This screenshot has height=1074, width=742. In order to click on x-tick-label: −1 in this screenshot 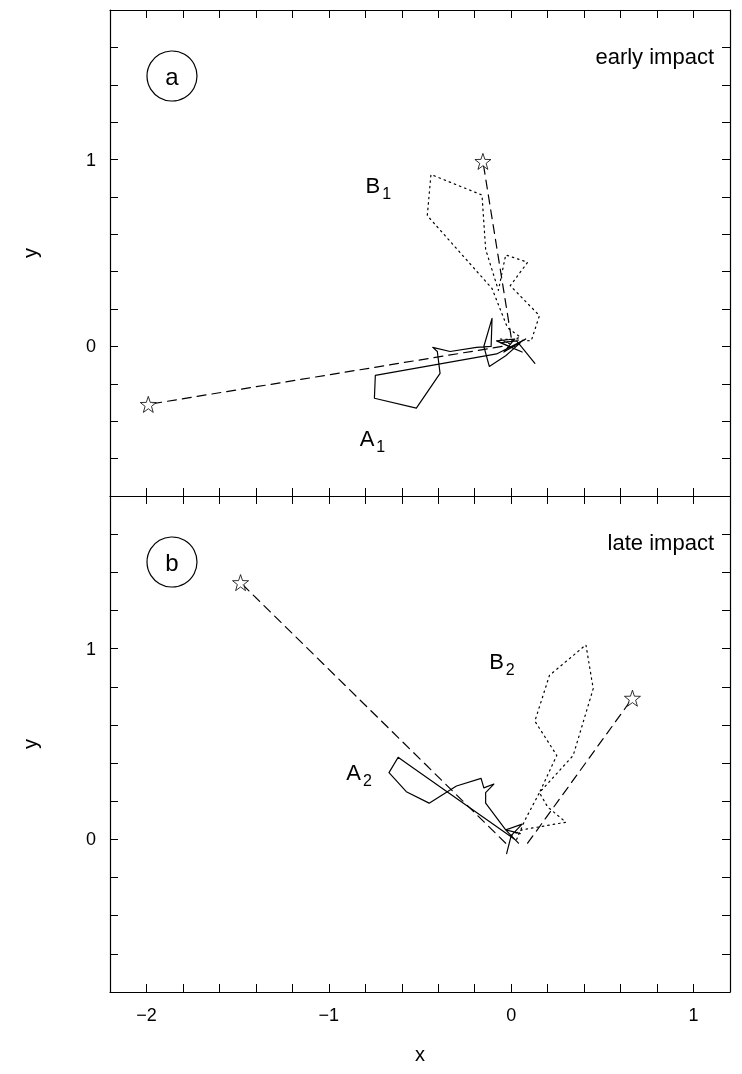, I will do `click(329, 1015)`.